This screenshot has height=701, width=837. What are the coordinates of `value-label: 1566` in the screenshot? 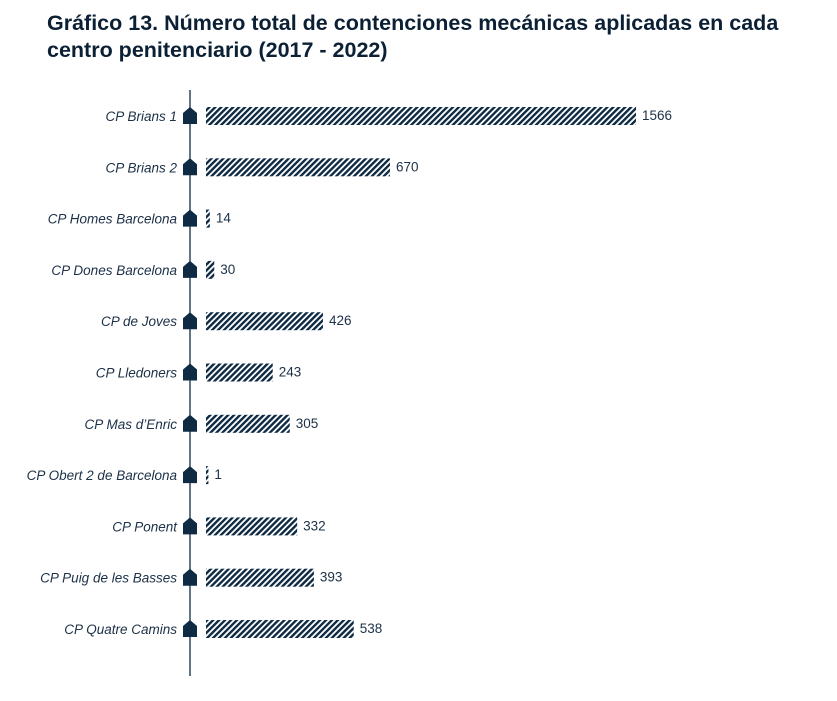 It's located at (657, 115).